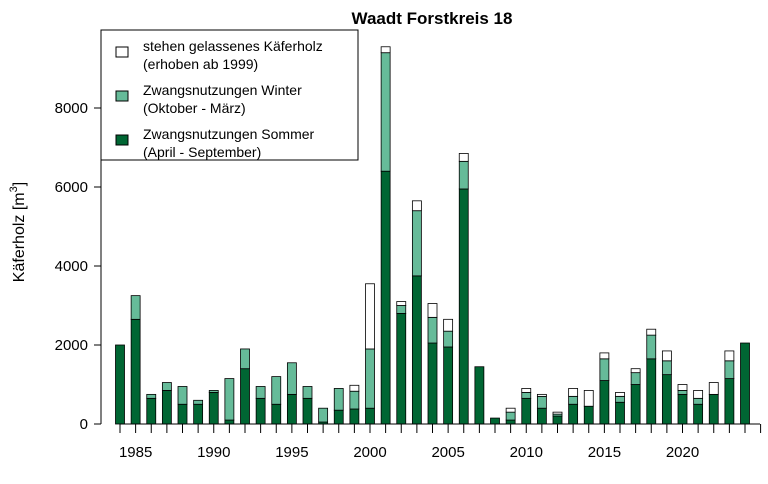 This screenshot has width=768, height=484. What do you see at coordinates (222, 90) in the screenshot?
I see `legend-label-1-line1: Zwangsnutzungen Winter` at bounding box center [222, 90].